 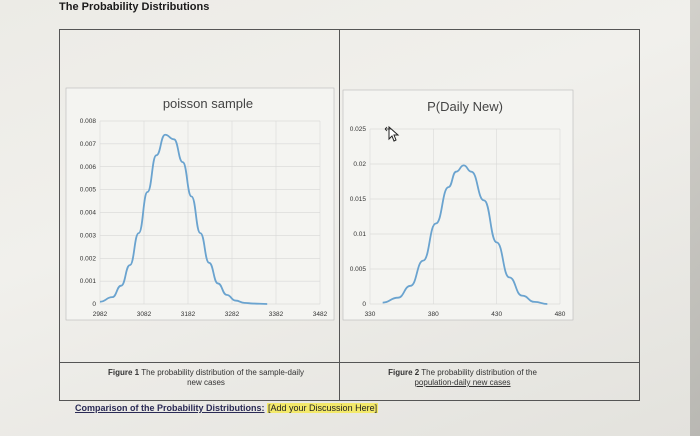 I want to click on figure-2-label: Figure 2, so click(x=404, y=372).